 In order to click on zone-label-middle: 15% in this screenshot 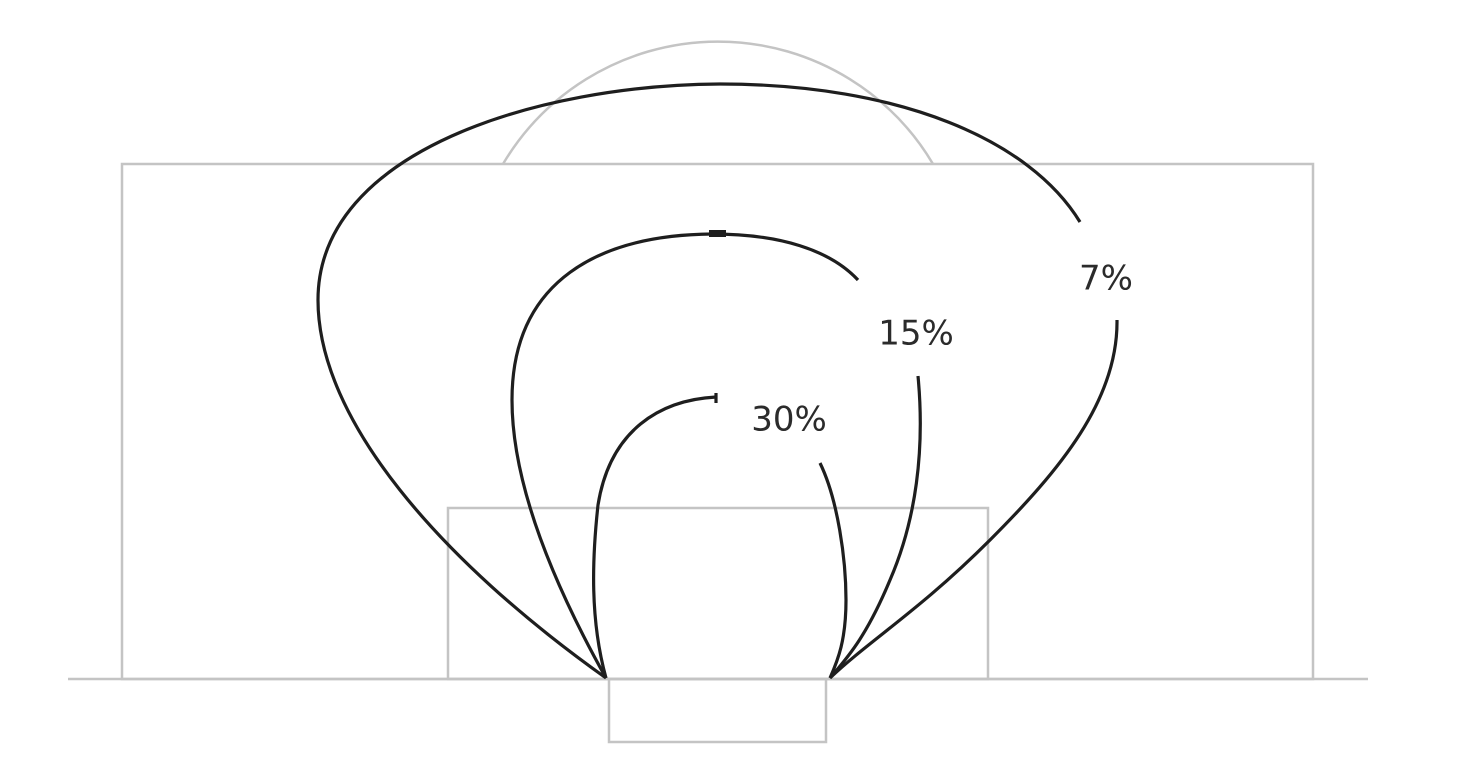, I will do `click(916, 334)`.